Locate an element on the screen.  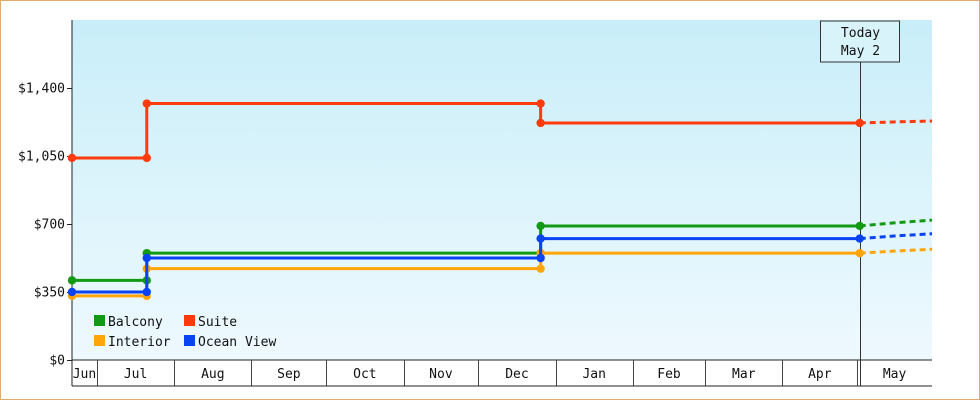
x-tick-label: Feb is located at coordinates (669, 374).